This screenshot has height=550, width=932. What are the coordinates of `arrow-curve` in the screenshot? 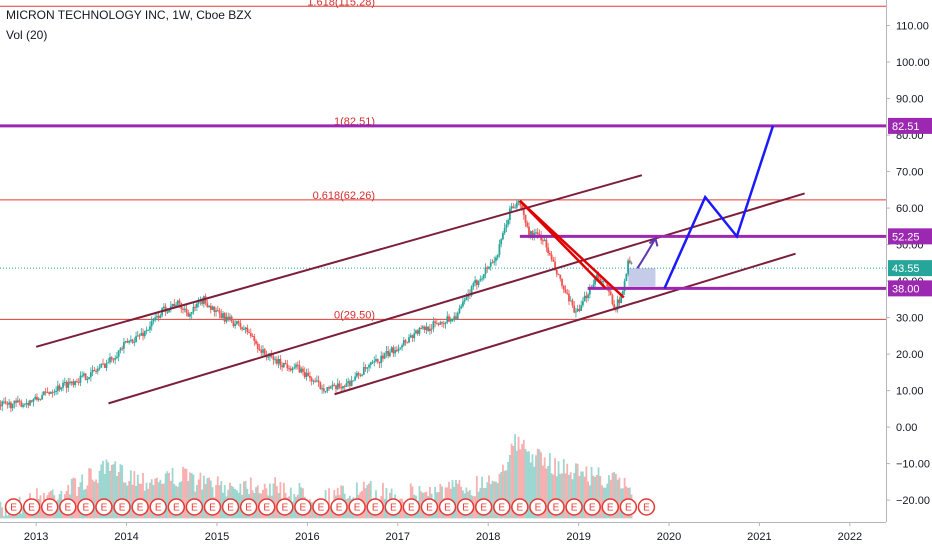 It's located at (646, 253).